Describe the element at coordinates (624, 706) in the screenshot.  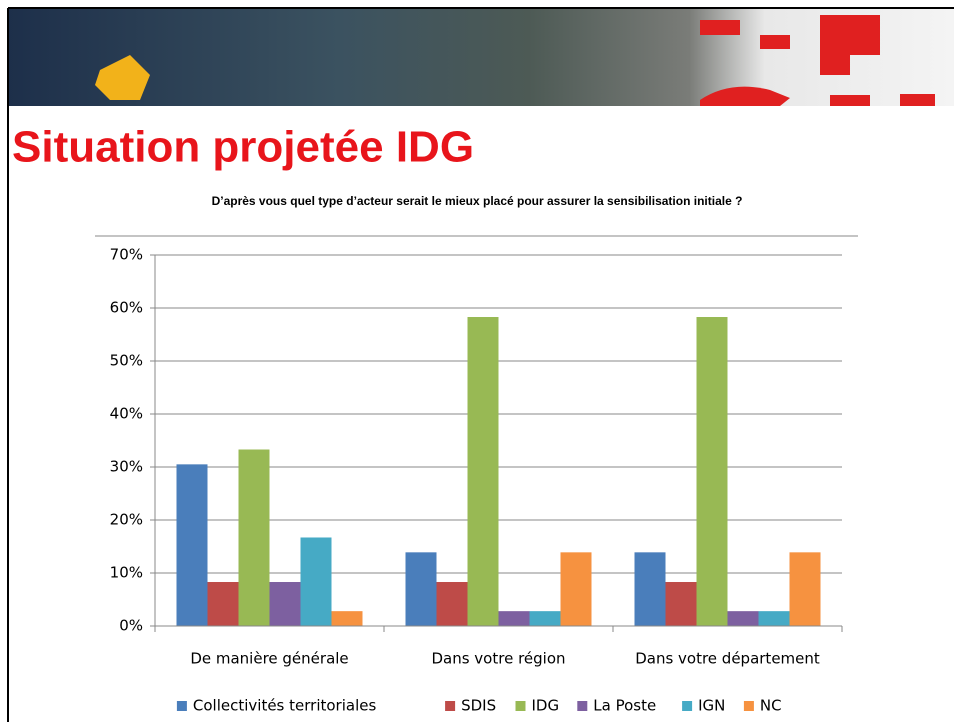
I see `legend-label: La Poste` at that location.